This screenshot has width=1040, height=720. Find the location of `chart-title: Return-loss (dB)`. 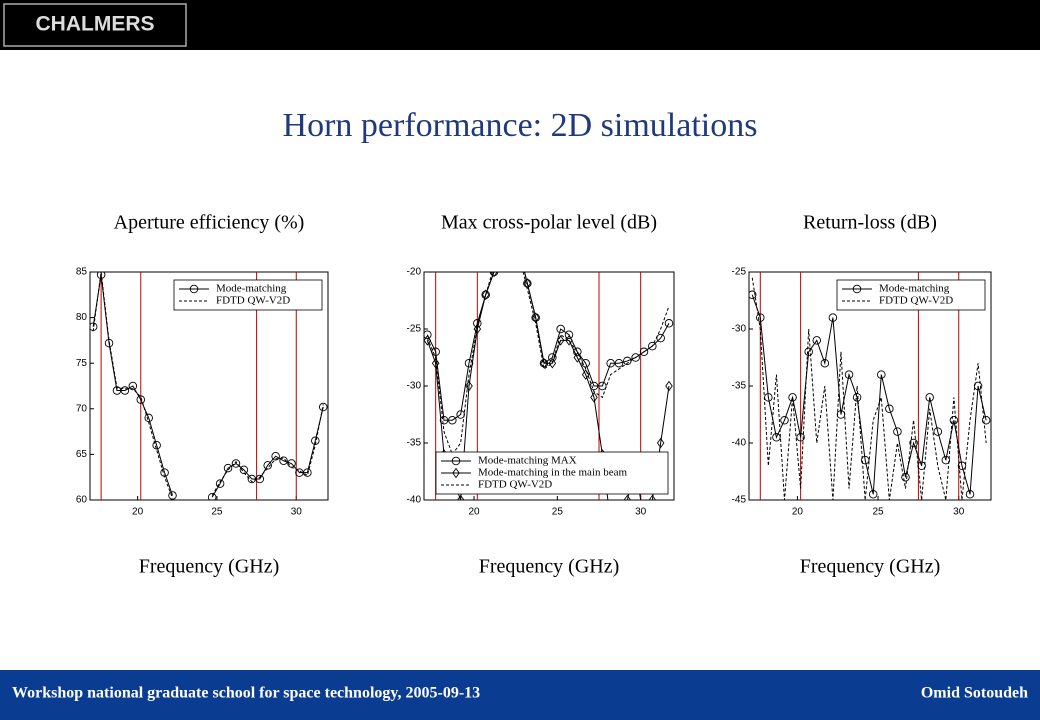

chart-title: Return-loss (dB) is located at coordinates (870, 223).